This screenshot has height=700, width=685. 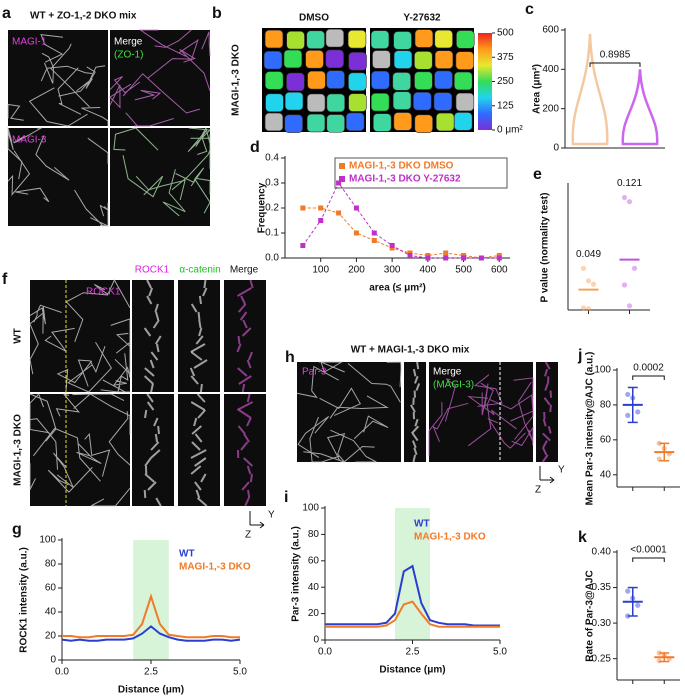 I want to click on y-tick-label: 0.0, so click(x=272, y=258).